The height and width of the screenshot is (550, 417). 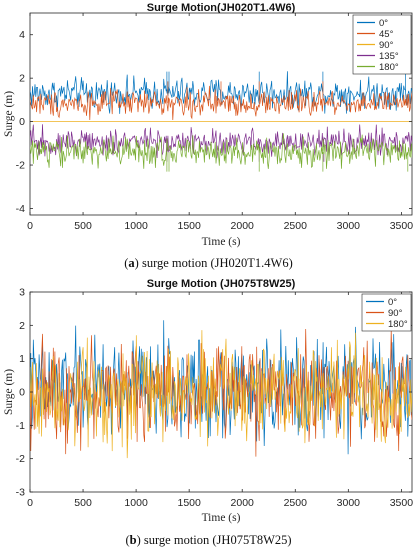 What do you see at coordinates (22, 359) in the screenshot?
I see `y-tick-label: 1` at bounding box center [22, 359].